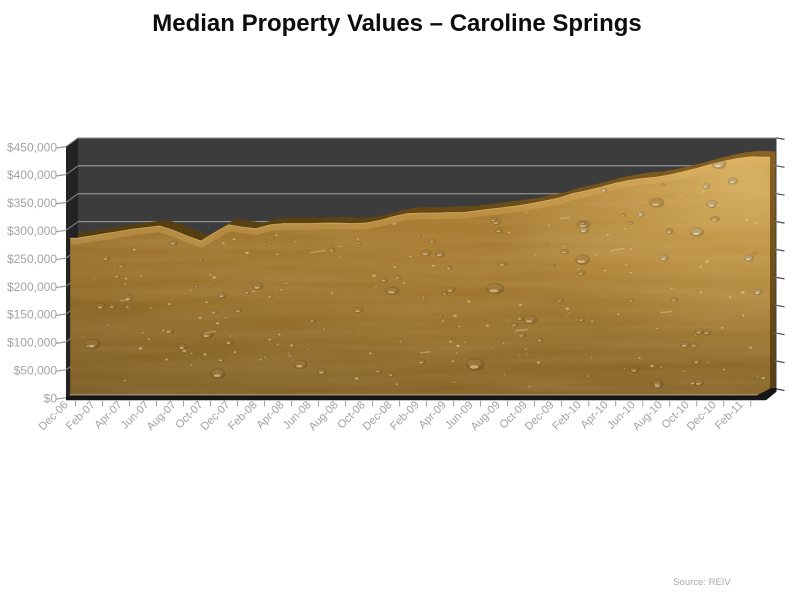 Image resolution: width=800 pixels, height=605 pixels. What do you see at coordinates (32, 287) in the screenshot?
I see `svg-text: $200,000` at bounding box center [32, 287].